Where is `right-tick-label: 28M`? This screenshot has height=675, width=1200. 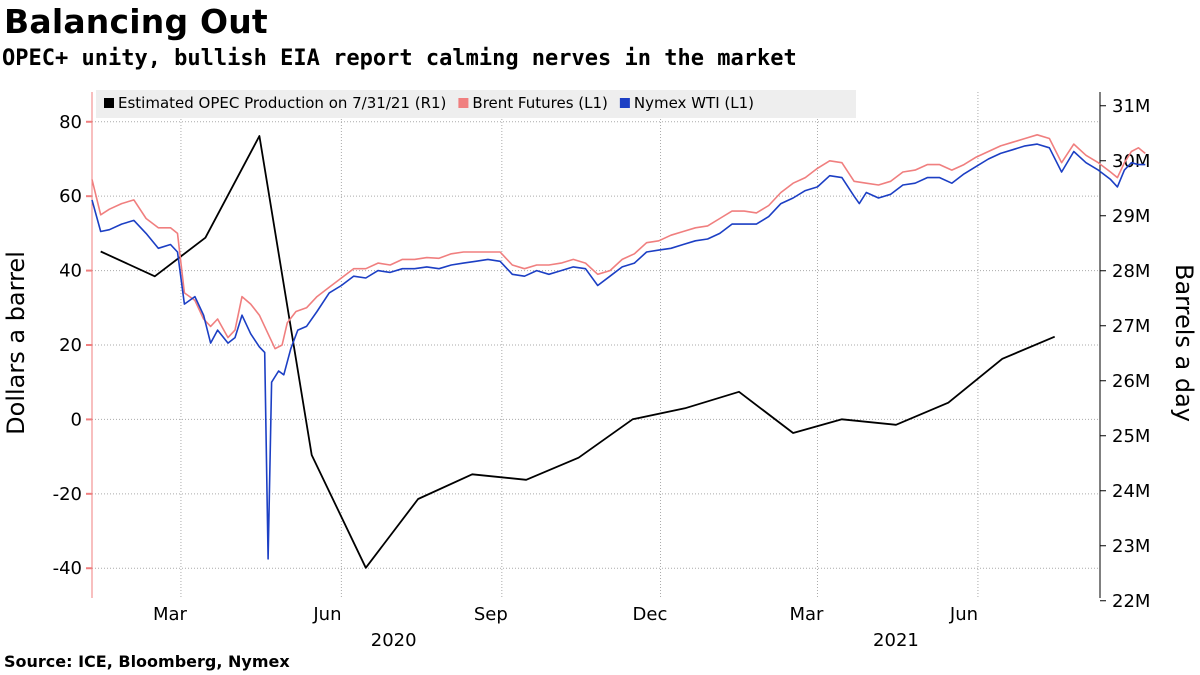
right-tick-label: 28M is located at coordinates (1131, 271).